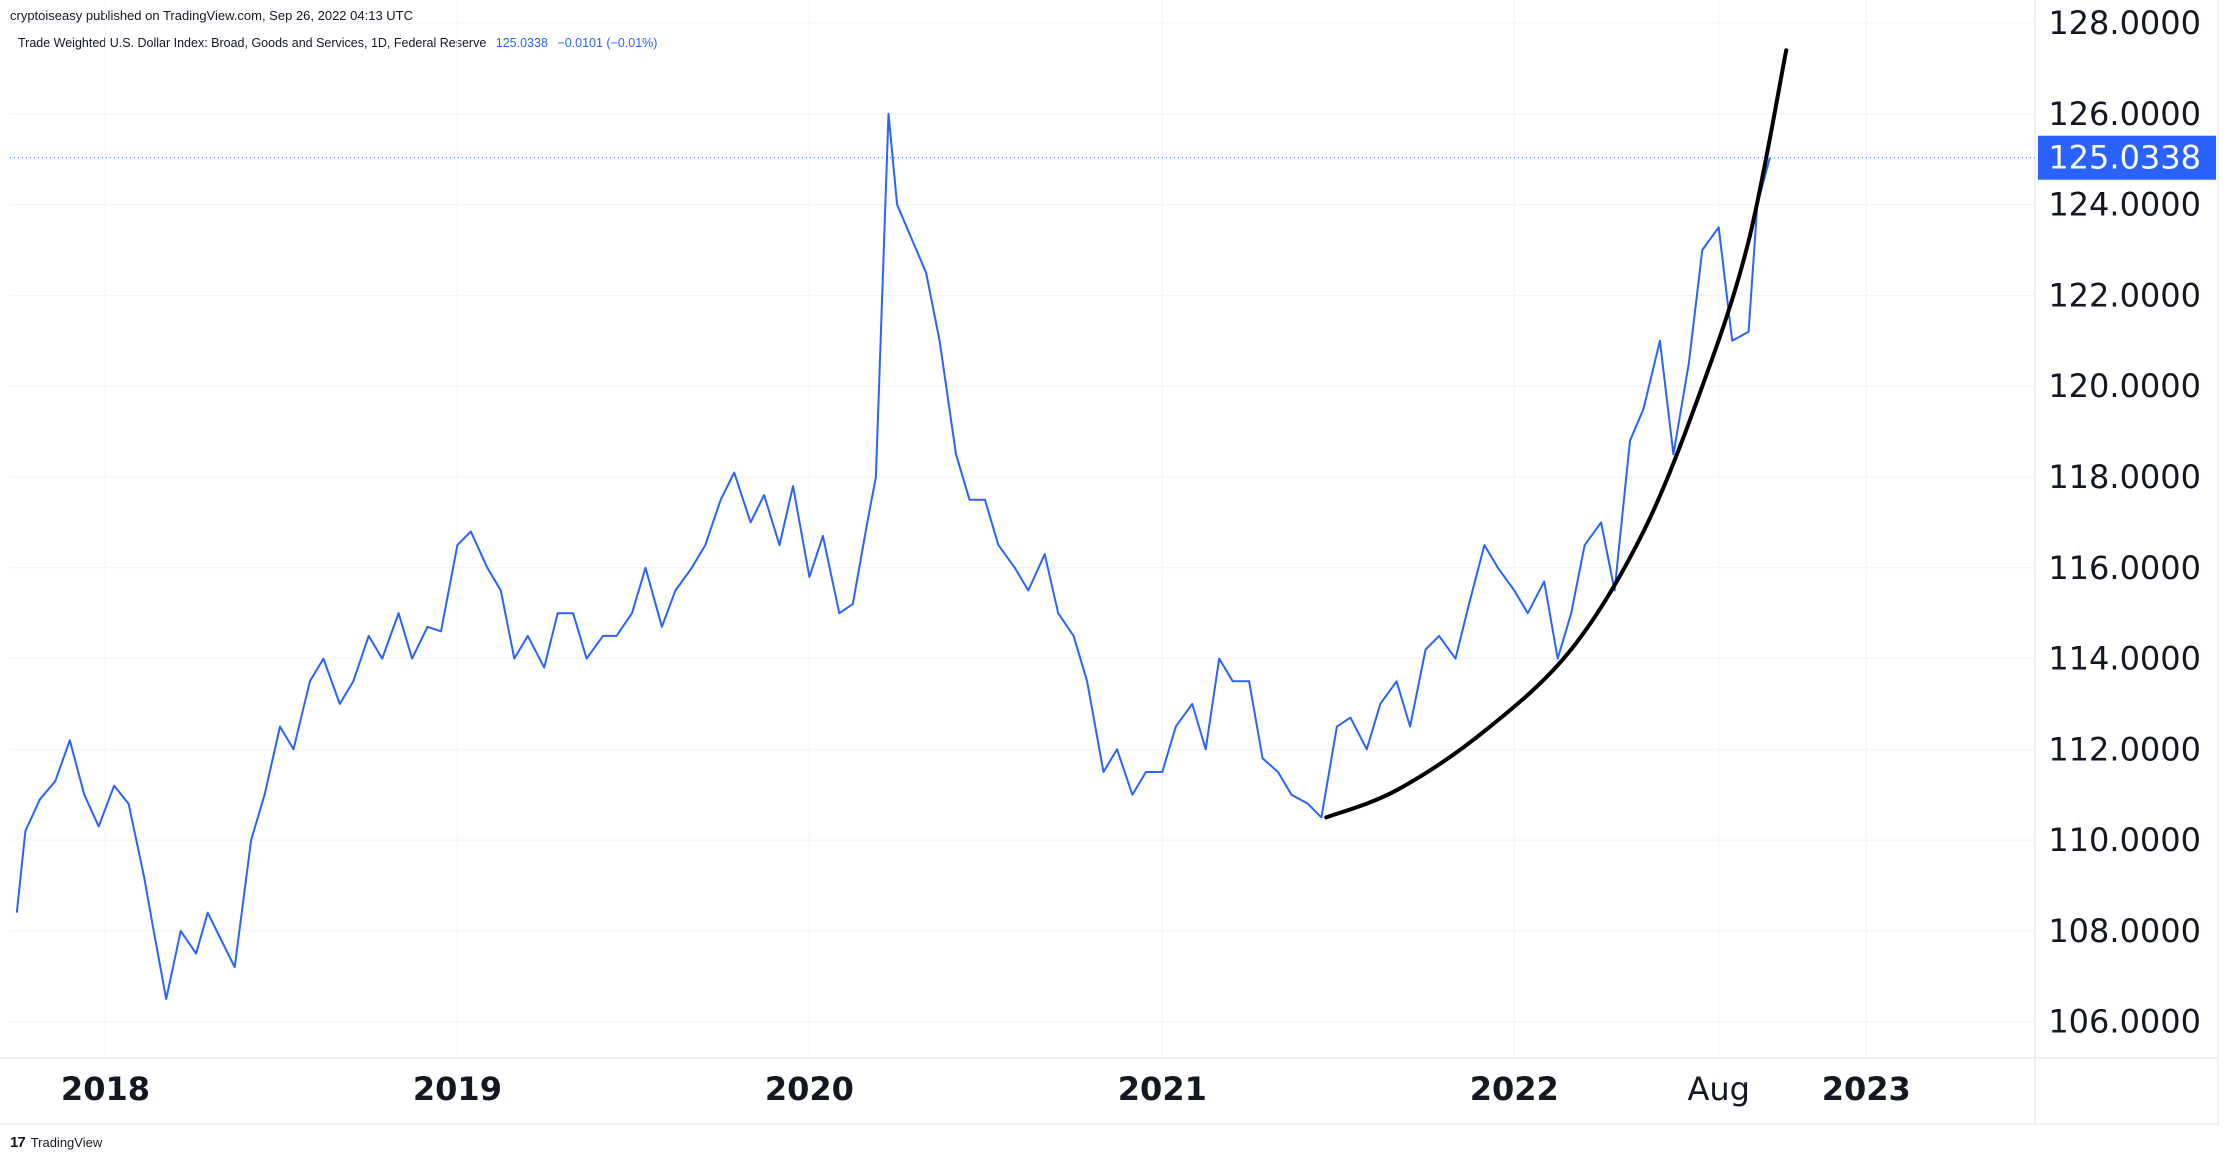 This screenshot has width=2229, height=1158. I want to click on x-tick-label: 2020, so click(809, 1089).